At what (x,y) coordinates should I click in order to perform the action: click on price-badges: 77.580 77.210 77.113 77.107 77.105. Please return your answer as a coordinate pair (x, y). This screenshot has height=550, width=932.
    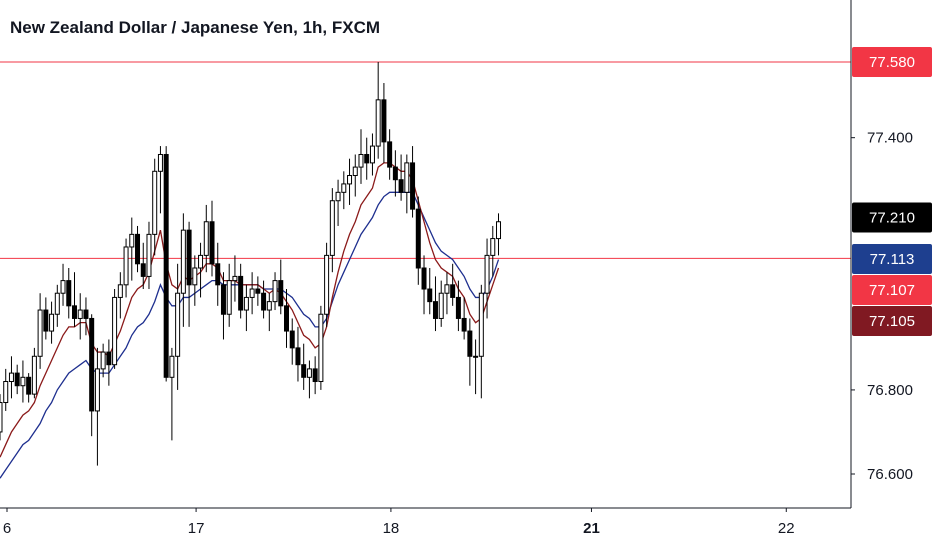
    Looking at the image, I should click on (892, 191).